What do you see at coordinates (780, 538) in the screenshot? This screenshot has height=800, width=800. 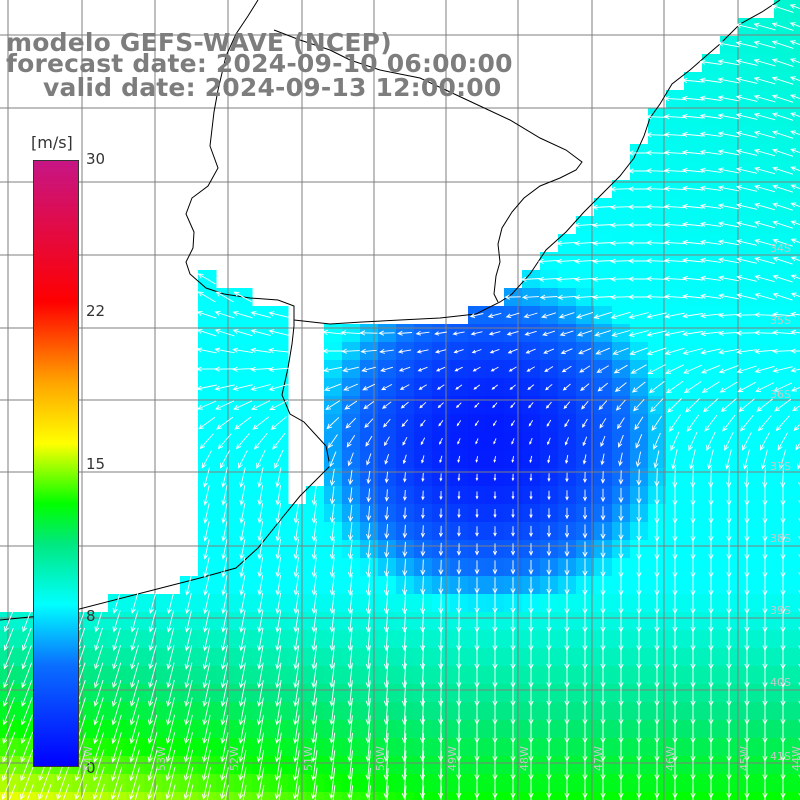 I see `latitude-label: 38S` at bounding box center [780, 538].